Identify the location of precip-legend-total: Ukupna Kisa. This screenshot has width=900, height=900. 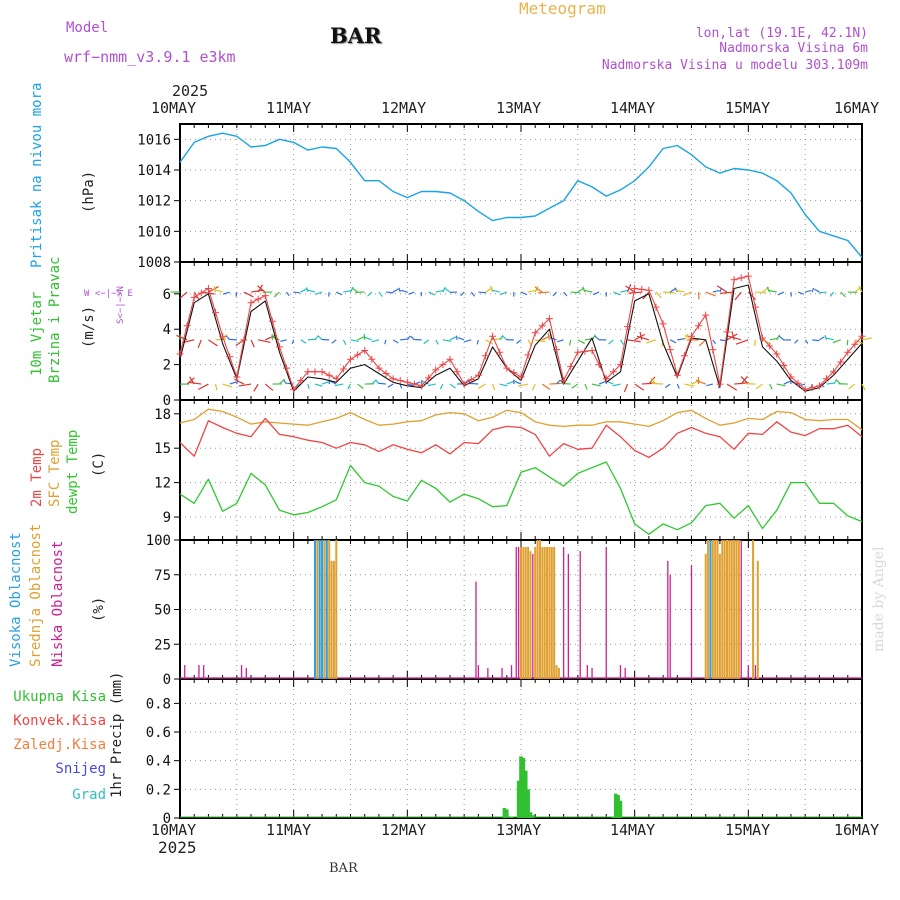
(59, 697).